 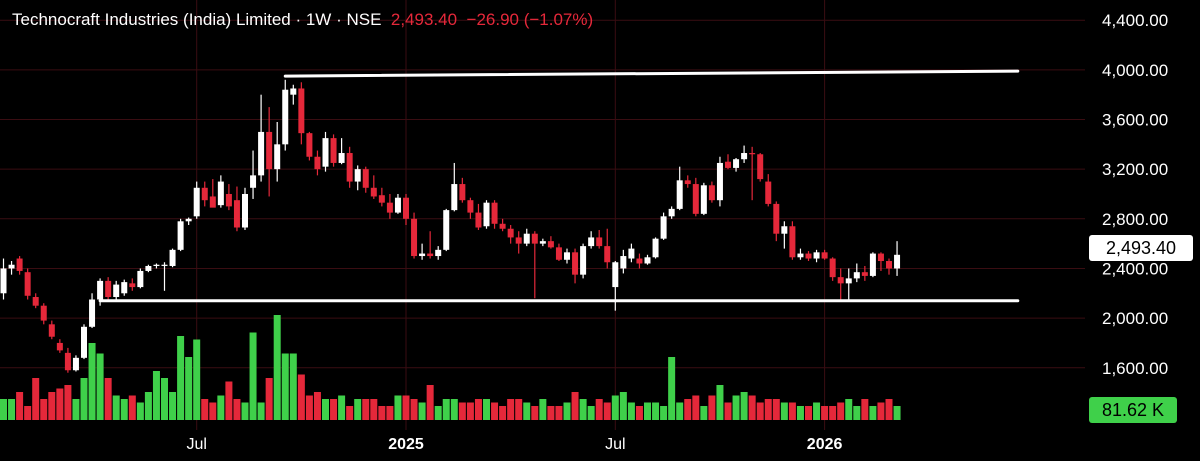 I want to click on time-axis: Jul 2025 Jul 2026, so click(x=514, y=444).